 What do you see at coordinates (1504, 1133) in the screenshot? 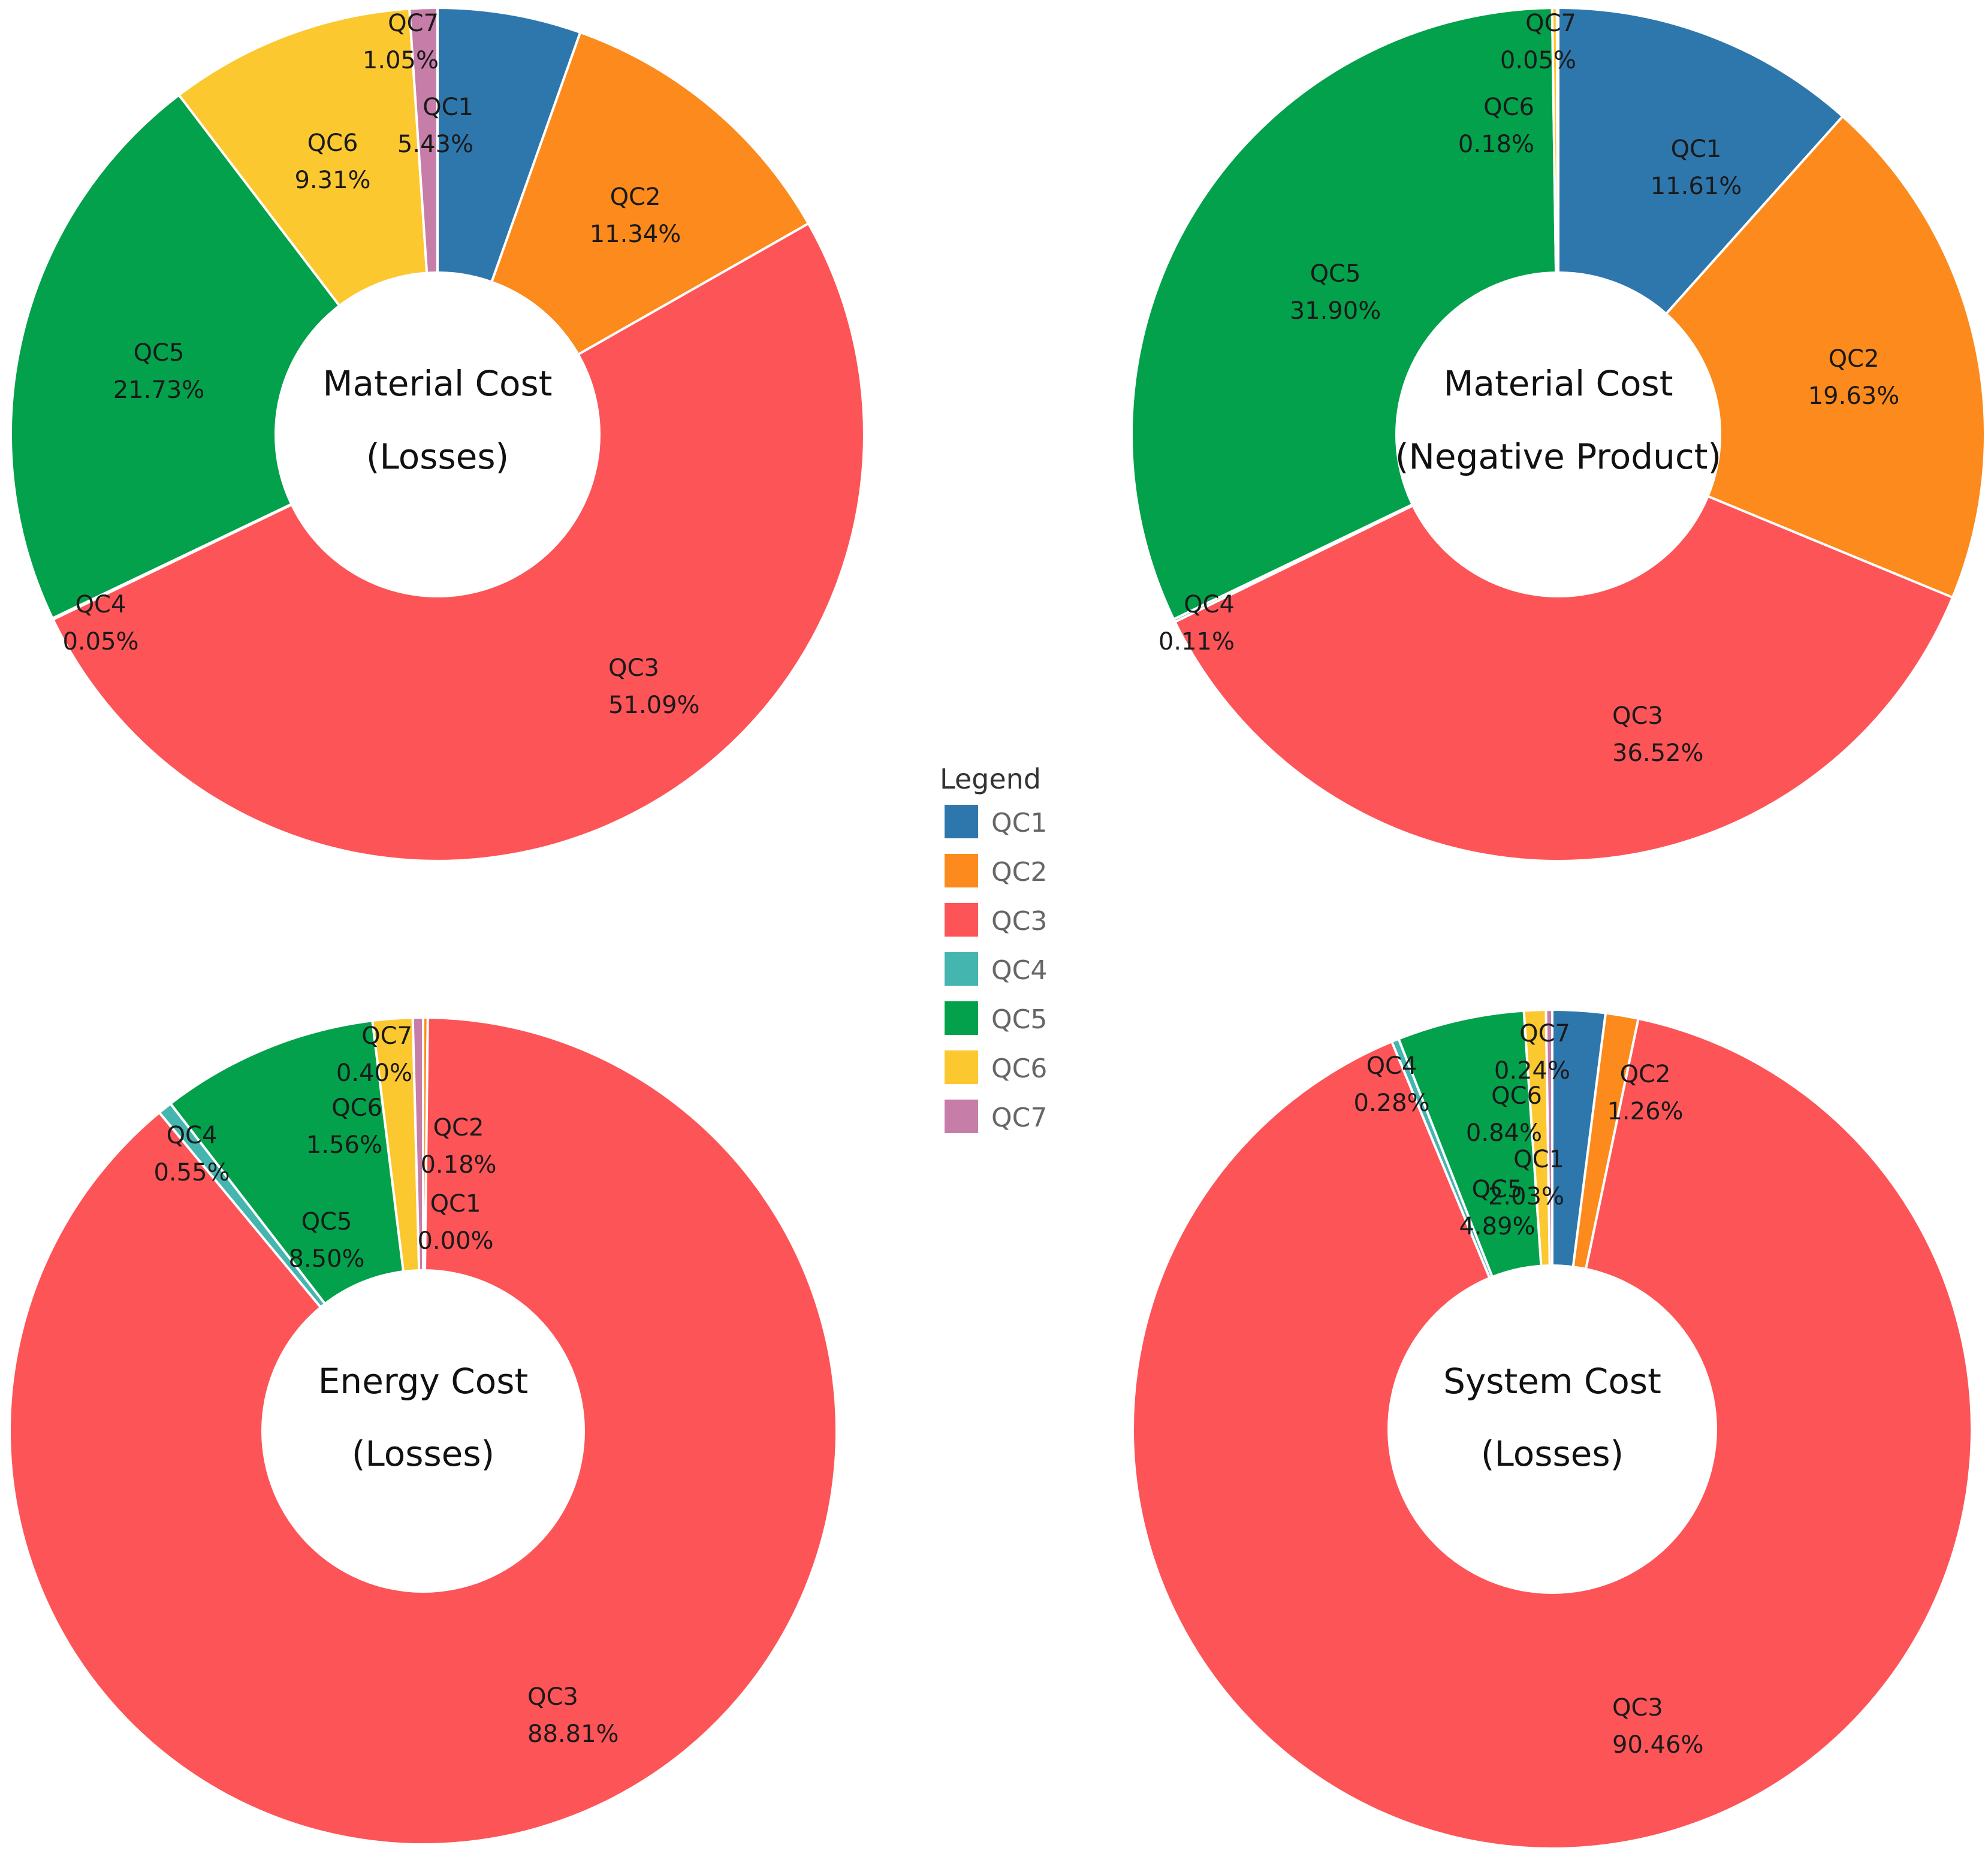
I see `slice-value-qc6: 0.84%` at bounding box center [1504, 1133].